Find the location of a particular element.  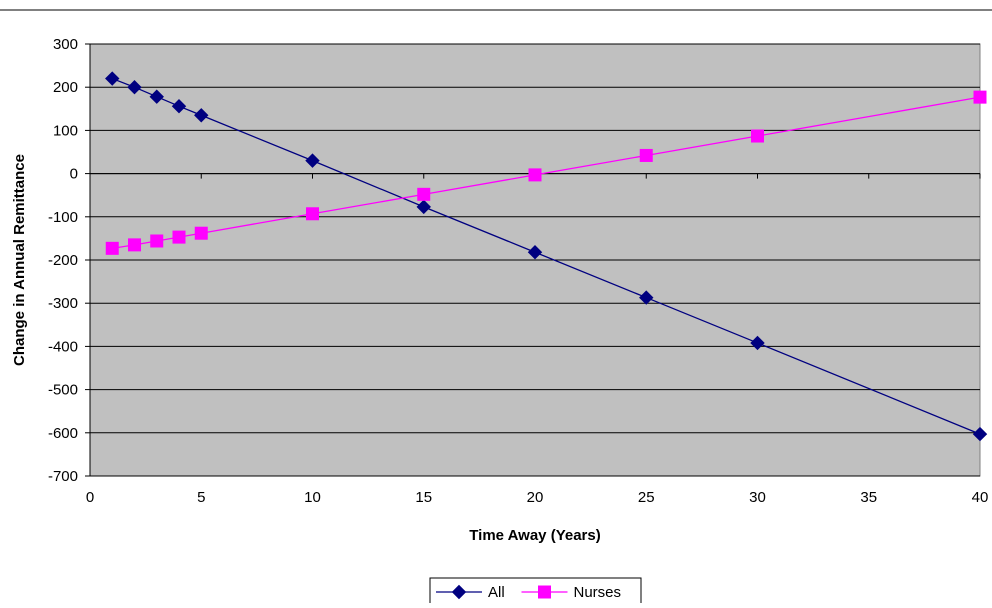

x-tick-label: 0 is located at coordinates (90, 497).